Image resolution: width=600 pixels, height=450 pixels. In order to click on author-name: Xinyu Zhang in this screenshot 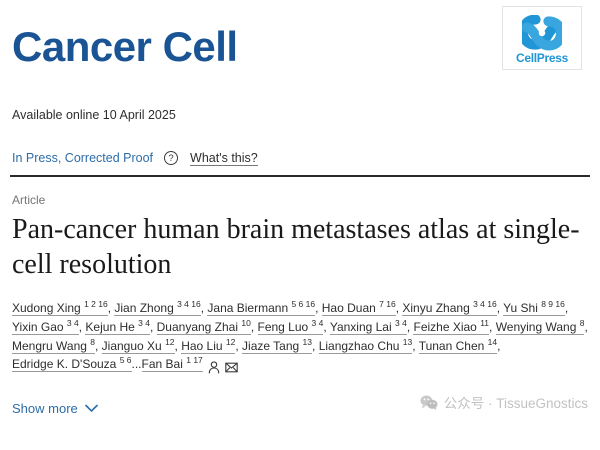, I will do `click(438, 308)`.